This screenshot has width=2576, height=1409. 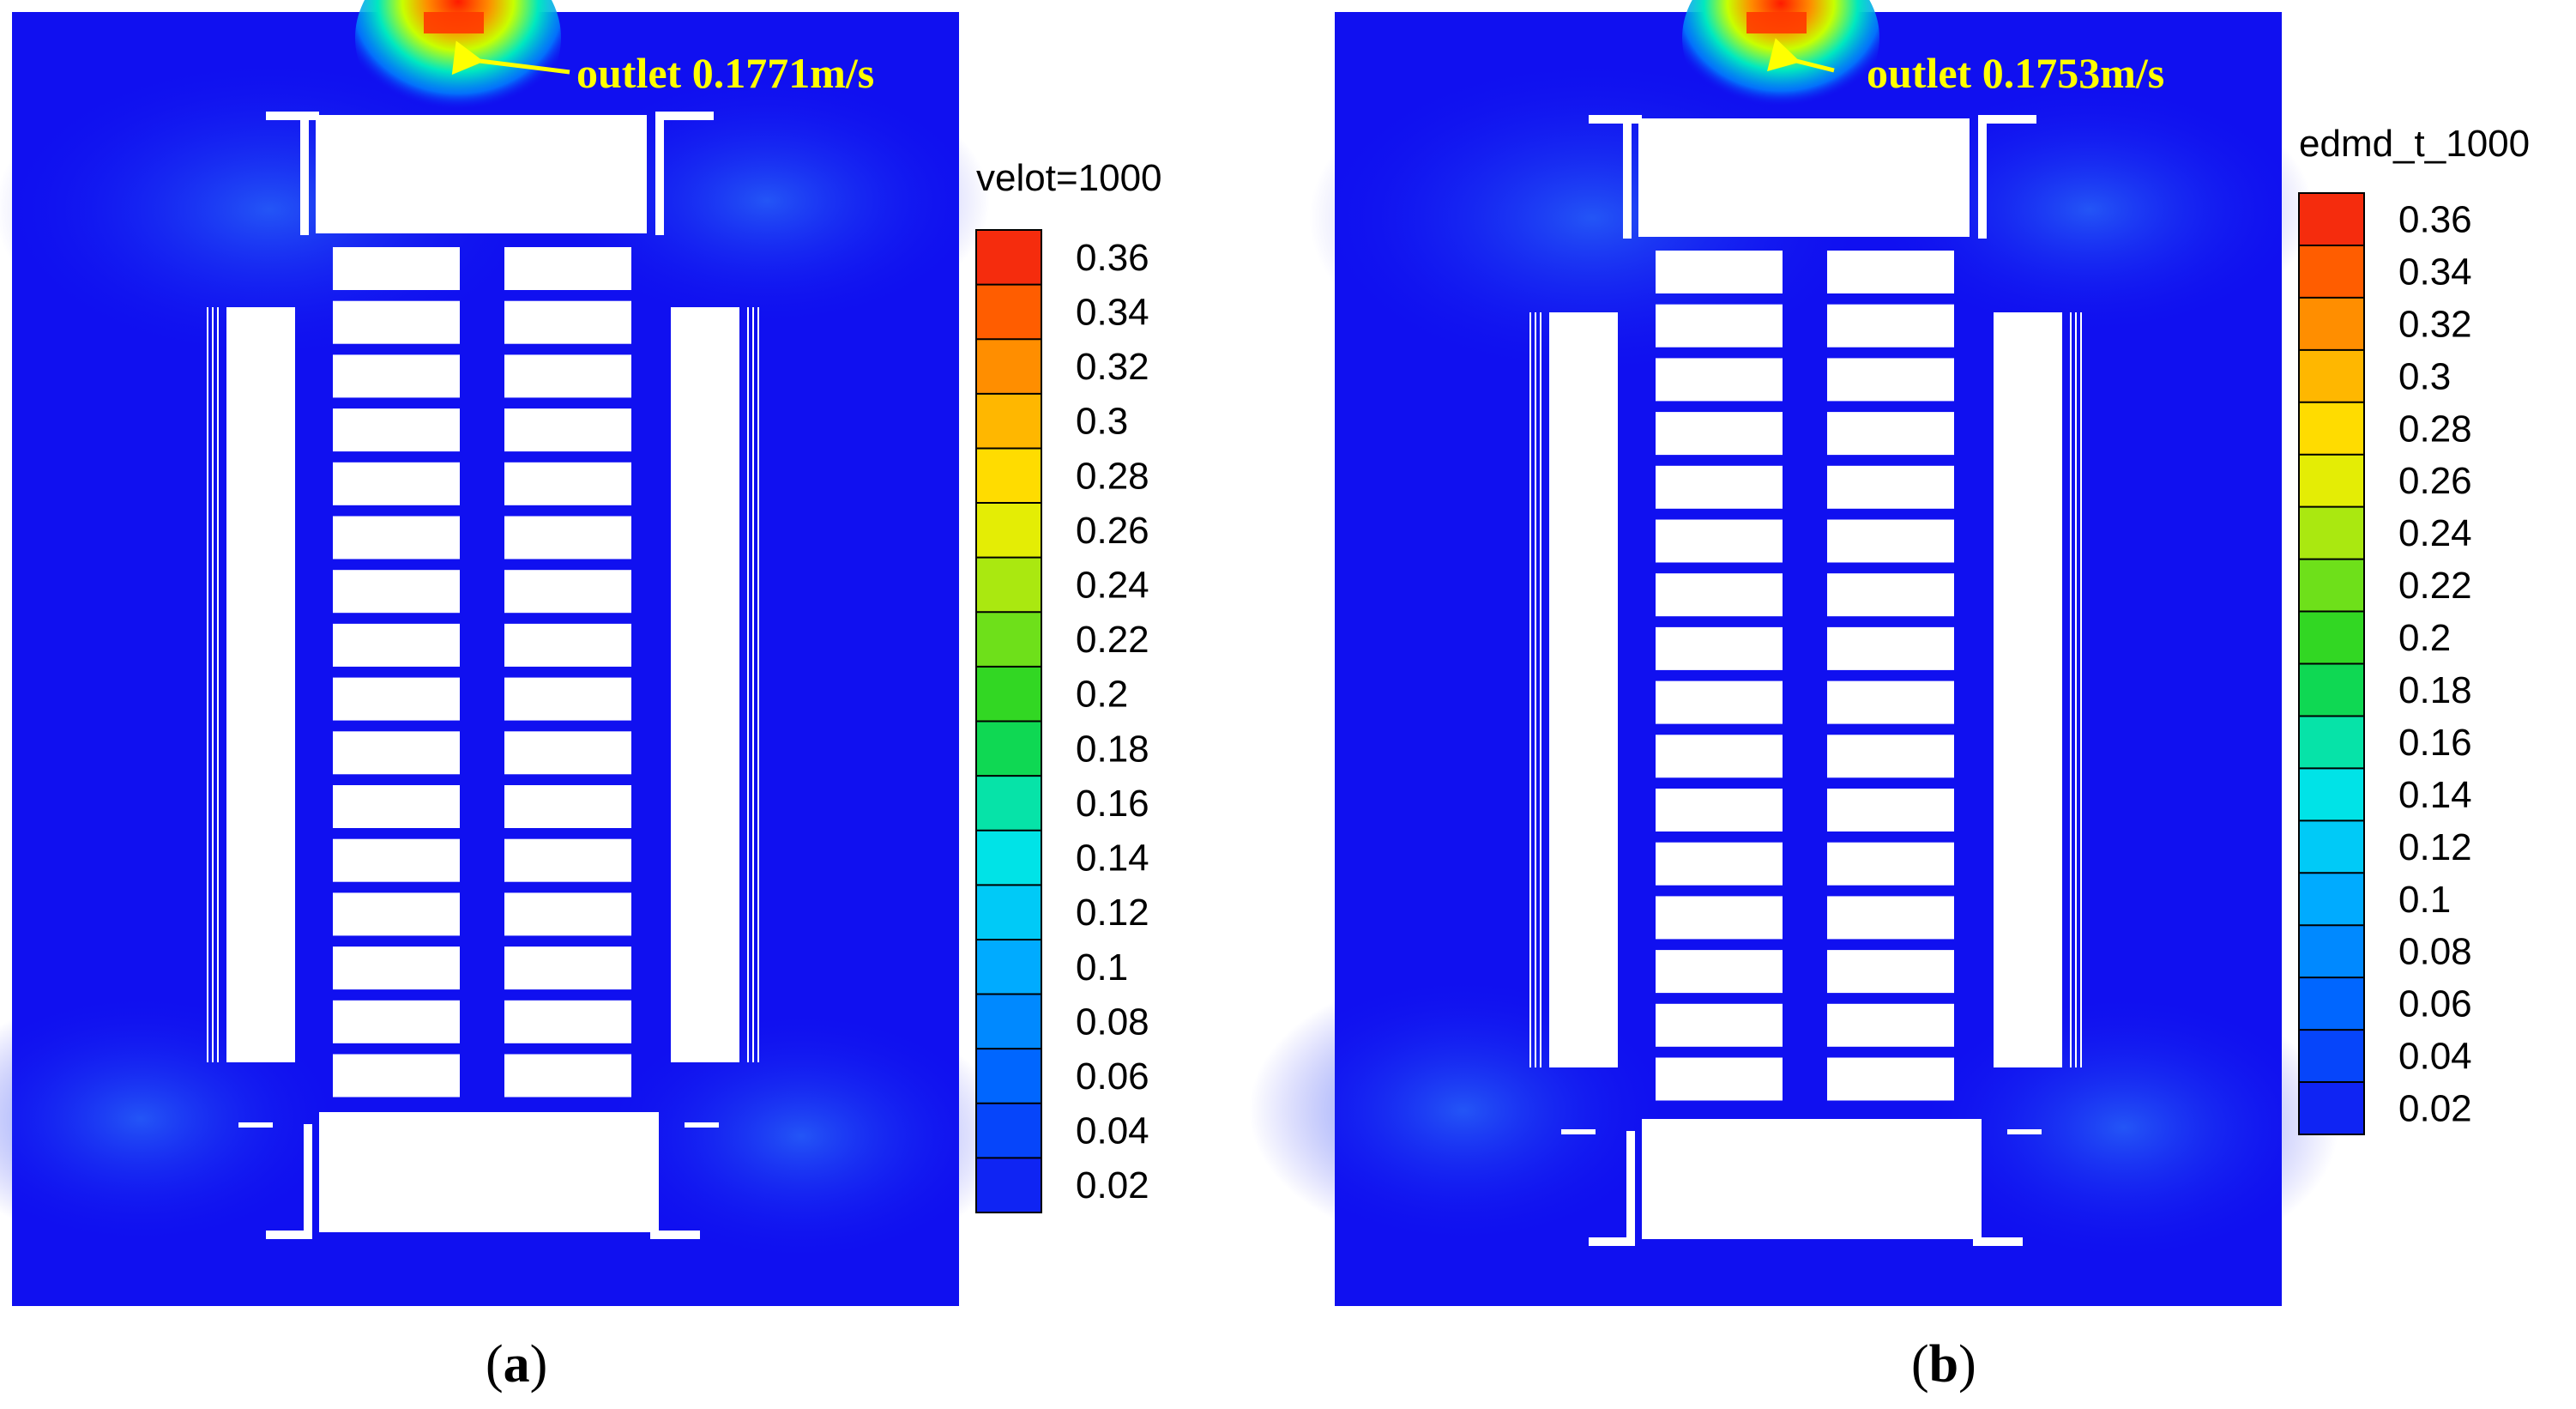 I want to click on outlet-point-b, so click(x=1781, y=58).